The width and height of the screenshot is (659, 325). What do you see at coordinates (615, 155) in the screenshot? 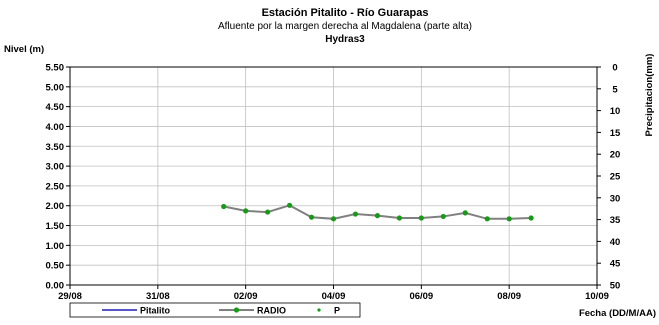
I see `y2-tick-label: 20` at bounding box center [615, 155].